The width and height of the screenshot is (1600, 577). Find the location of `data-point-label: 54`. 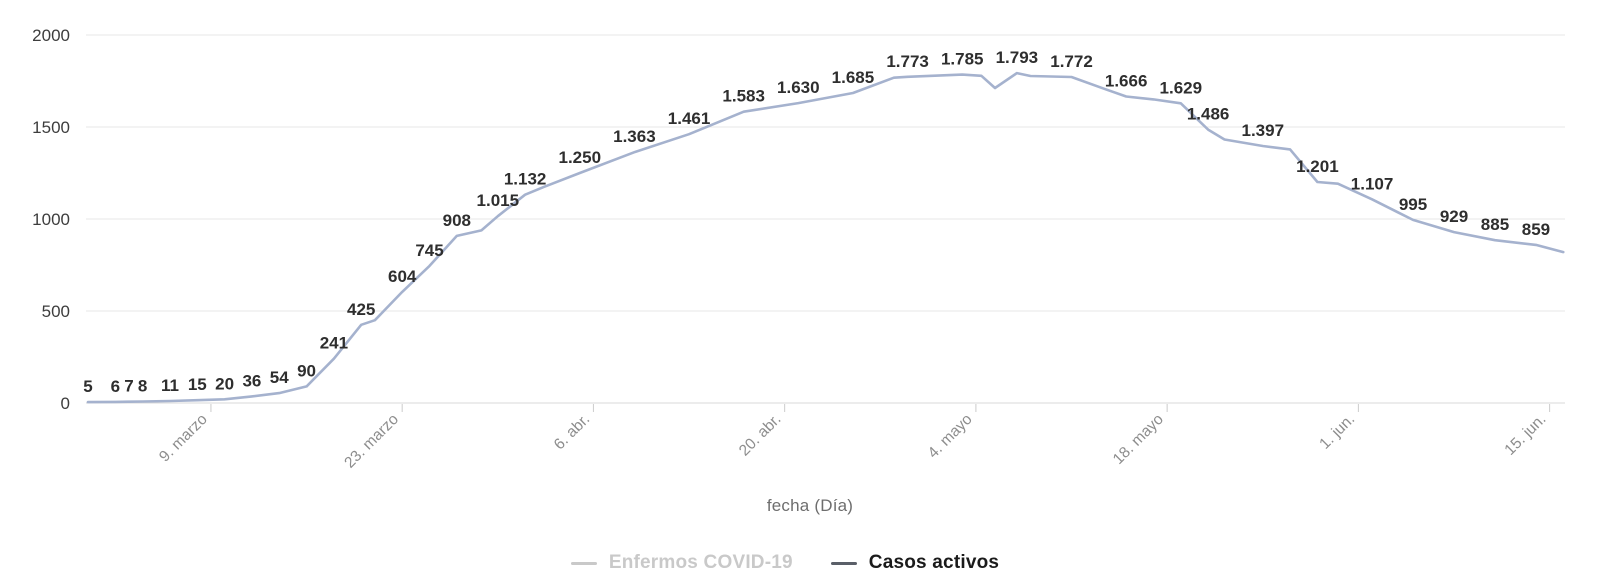

data-point-label: 54 is located at coordinates (279, 377).